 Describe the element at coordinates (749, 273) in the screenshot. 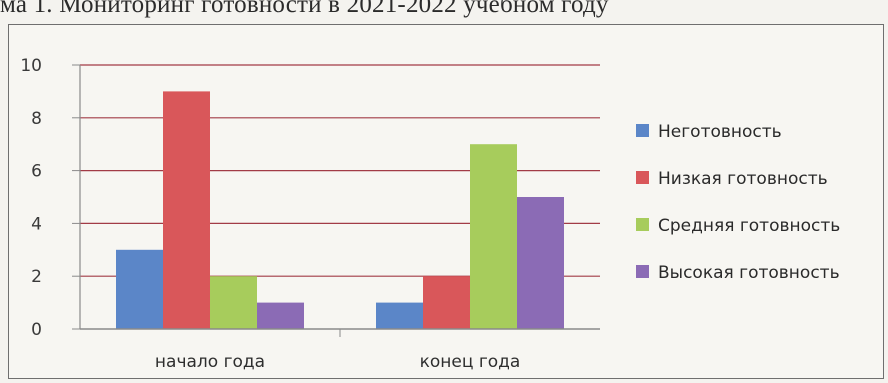

I see `legend-label: Высокая готовность` at that location.